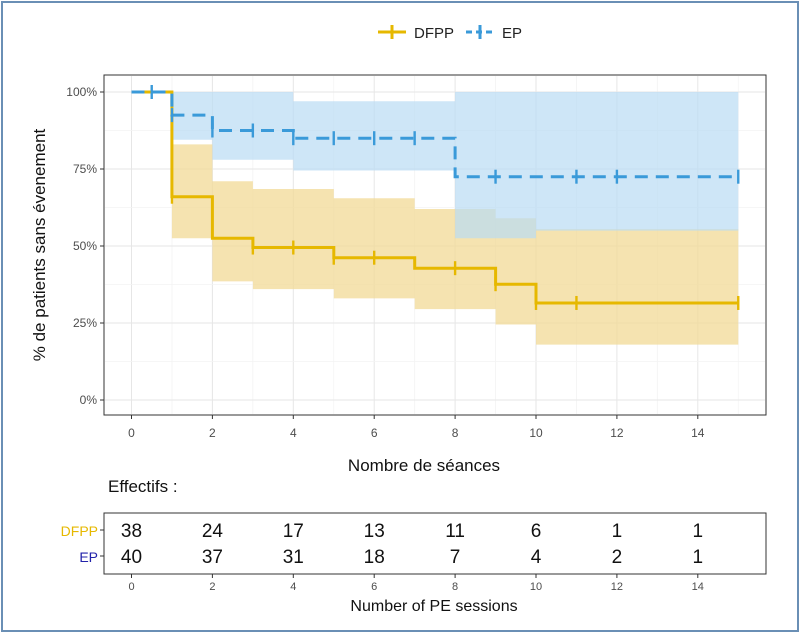 Image resolution: width=800 pixels, height=633 pixels. What do you see at coordinates (536, 587) in the screenshot?
I see `risk-x-tick-label: 10` at bounding box center [536, 587].